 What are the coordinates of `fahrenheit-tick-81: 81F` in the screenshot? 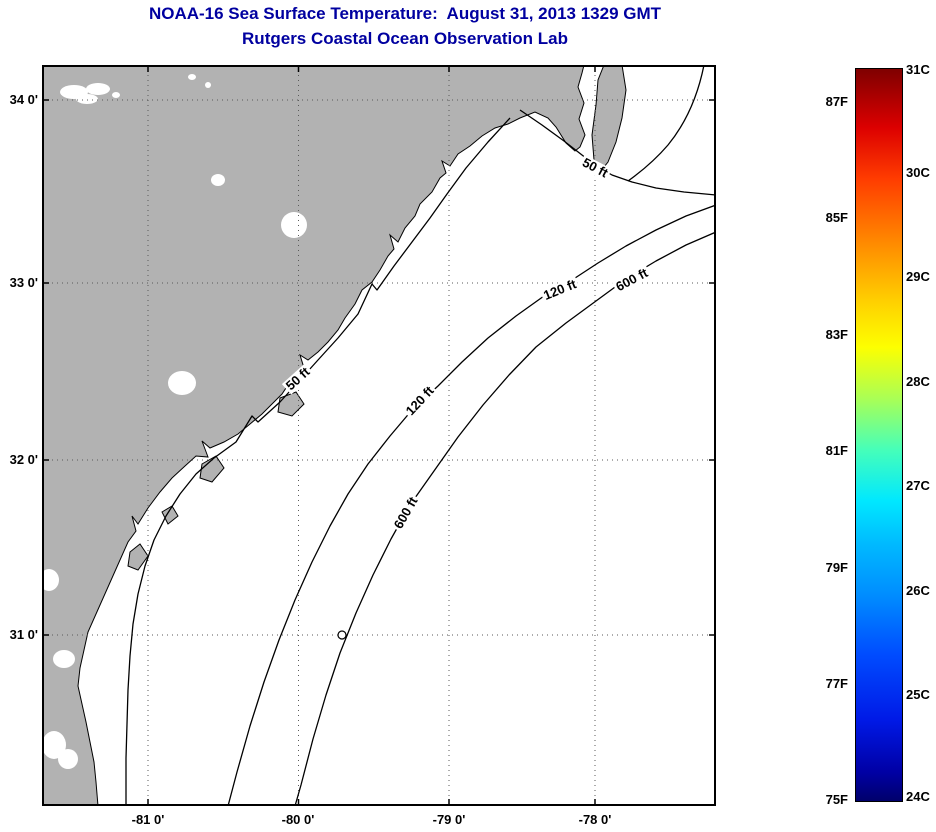 It's located at (836, 450).